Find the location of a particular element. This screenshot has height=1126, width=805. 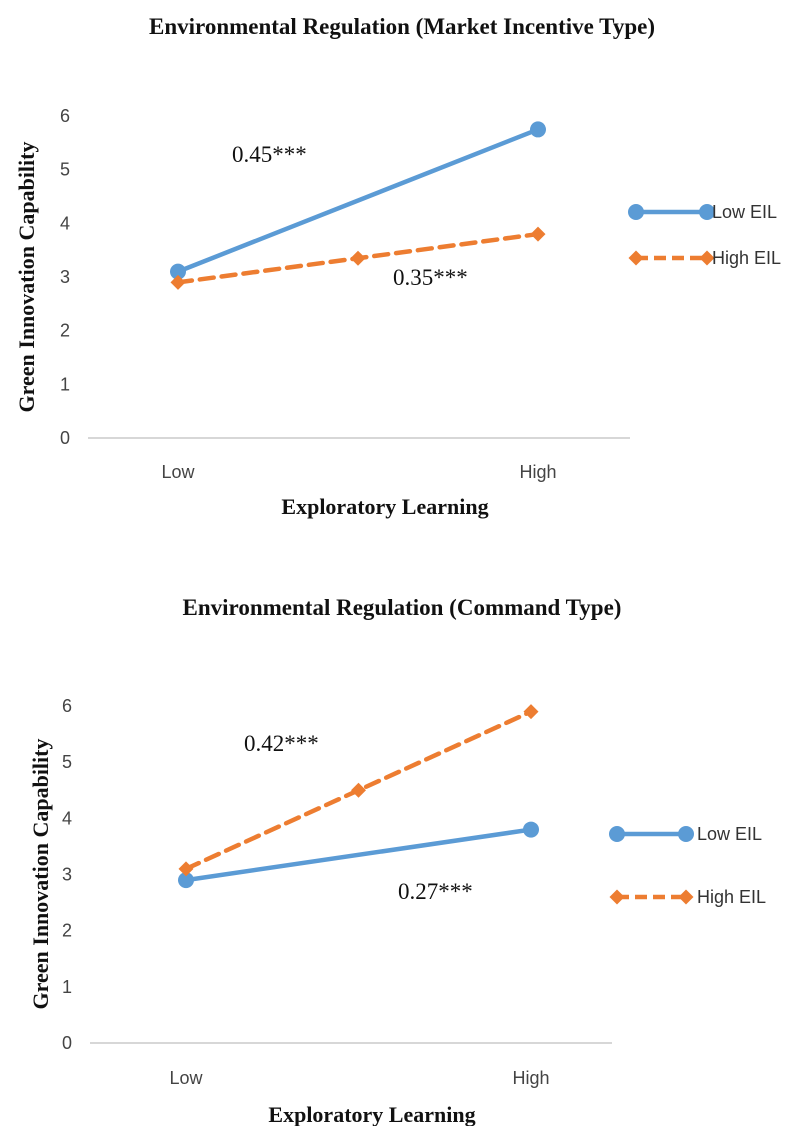

legend-marker-2-high-eil-a is located at coordinates (617, 897).